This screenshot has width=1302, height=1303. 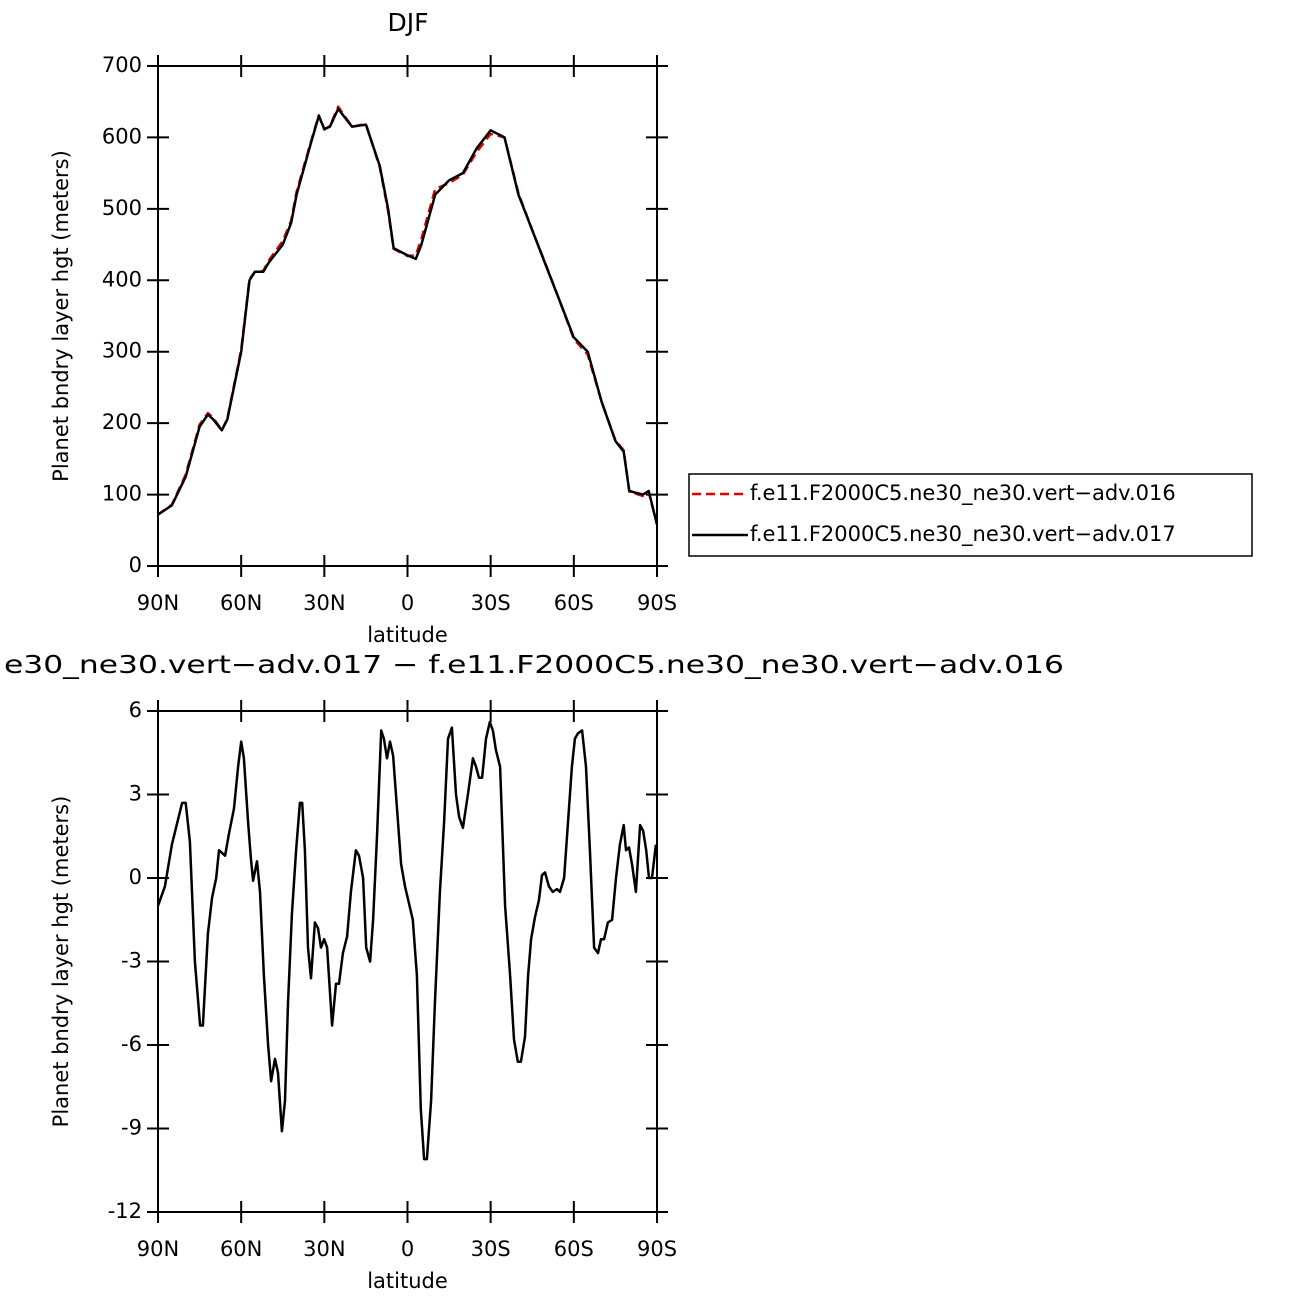 What do you see at coordinates (963, 534) in the screenshot?
I see `legend-label: f.e11.F2000C5.ne30_ne30.vert−adv.017` at bounding box center [963, 534].